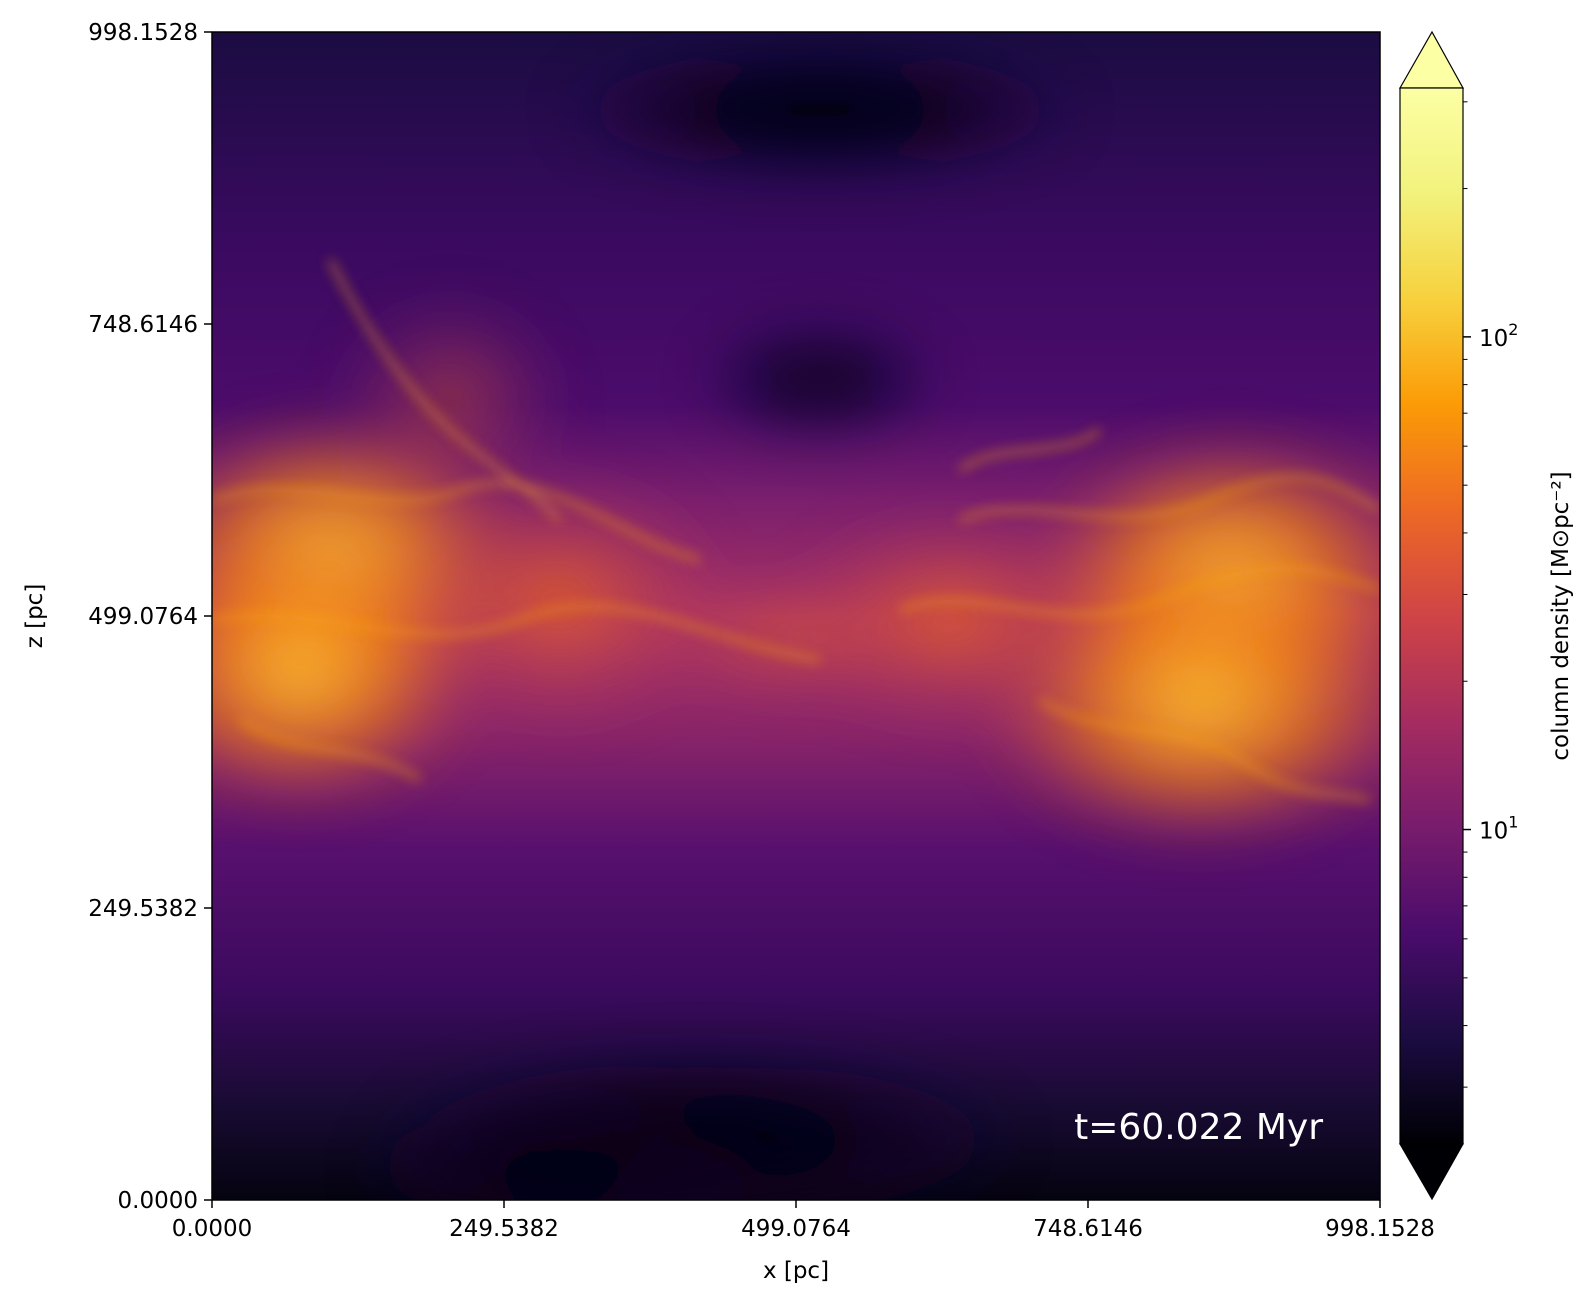 The height and width of the screenshot is (1299, 1585). What do you see at coordinates (1490, 594) in the screenshot?
I see `colorbar-ticks: 10¹ 10²` at bounding box center [1490, 594].